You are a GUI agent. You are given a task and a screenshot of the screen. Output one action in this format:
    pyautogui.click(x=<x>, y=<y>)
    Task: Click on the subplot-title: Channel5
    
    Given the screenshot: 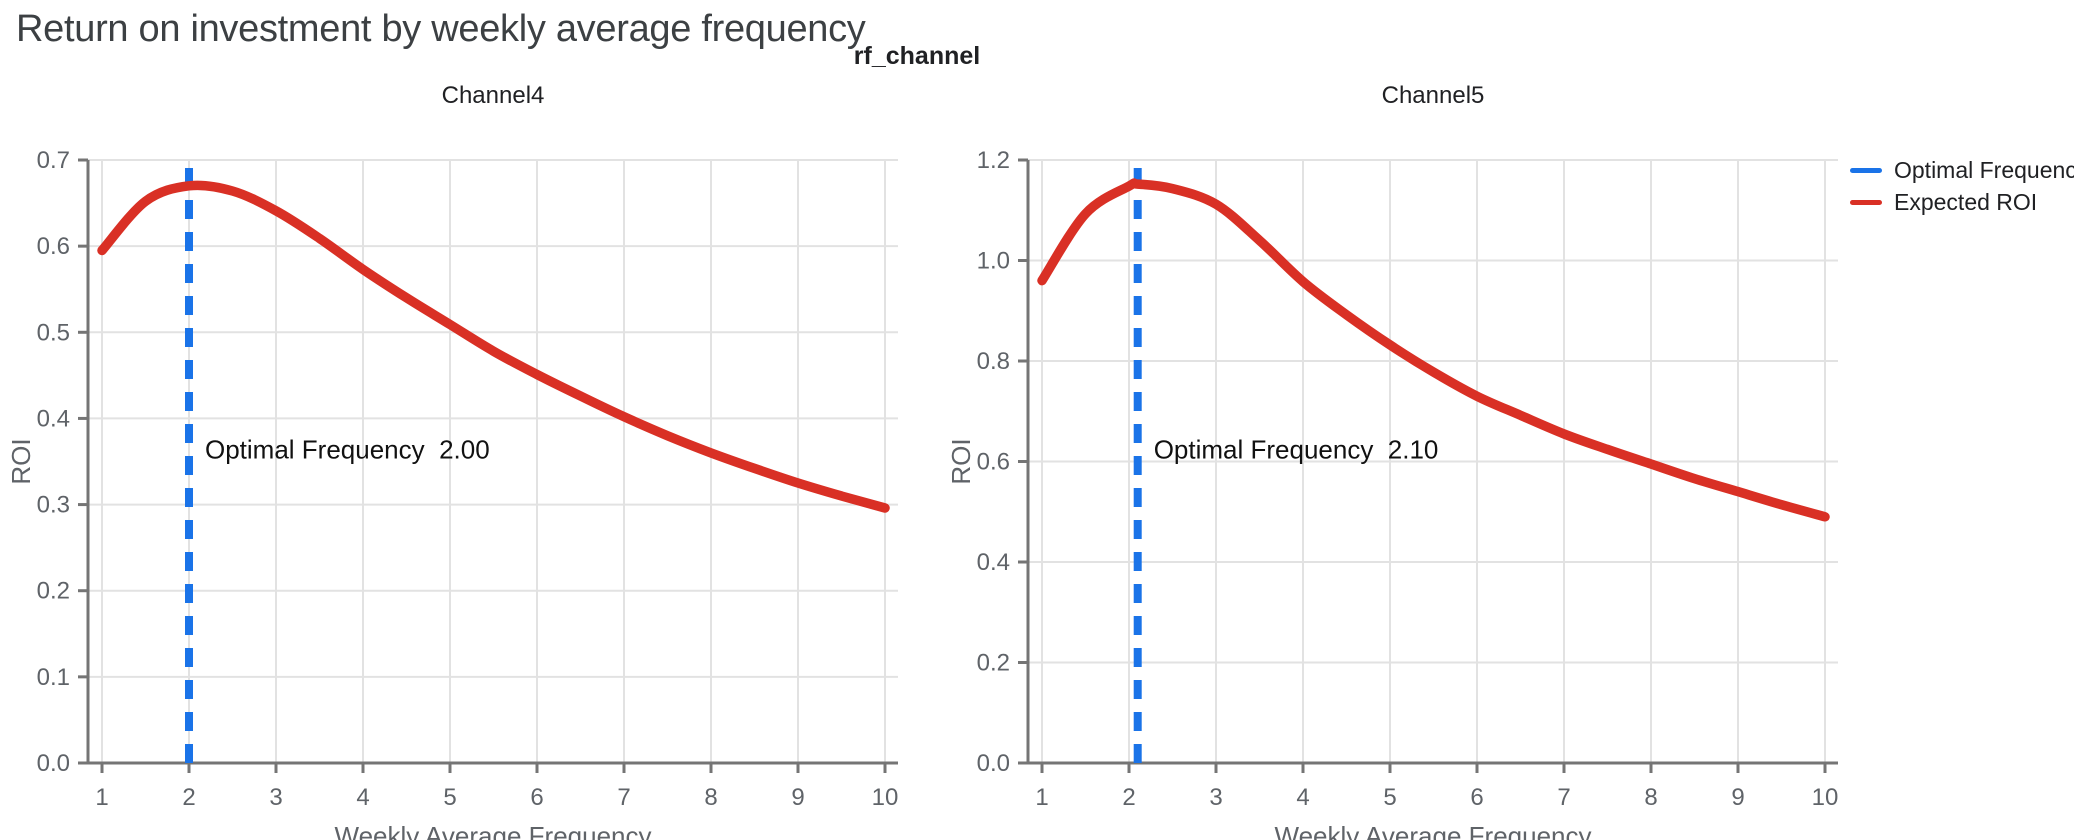 What is the action you would take?
    pyautogui.click(x=1433, y=95)
    